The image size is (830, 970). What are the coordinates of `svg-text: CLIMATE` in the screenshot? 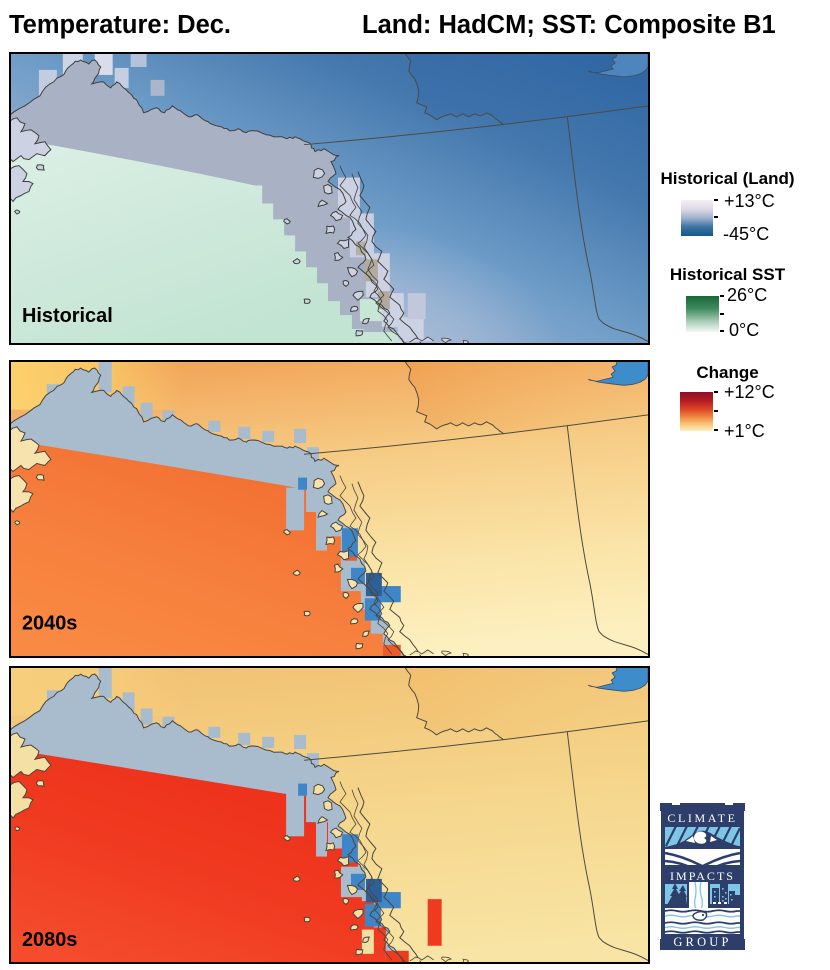 It's located at (702, 818).